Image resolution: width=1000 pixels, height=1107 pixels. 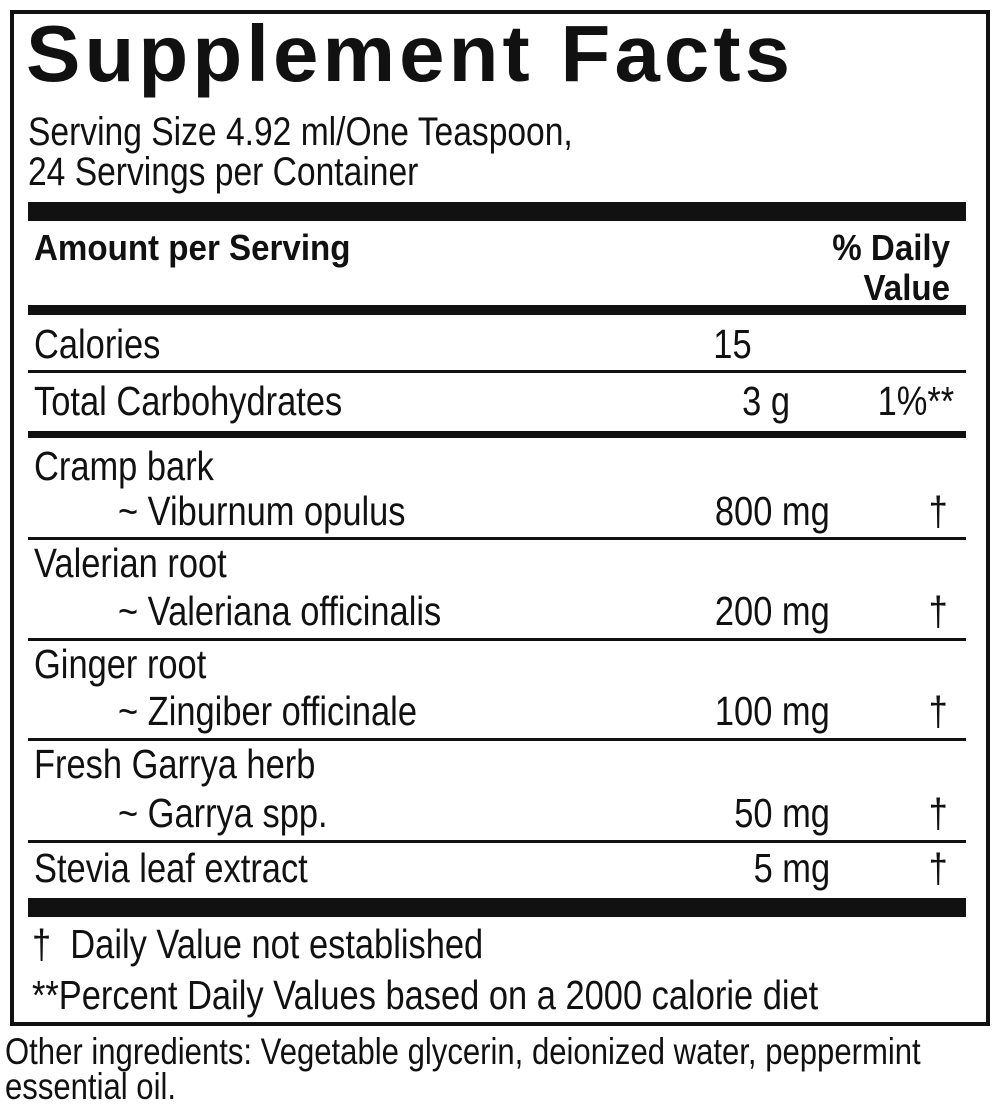 I want to click on ingredient-name: Stevia leaf extract, so click(x=171, y=868).